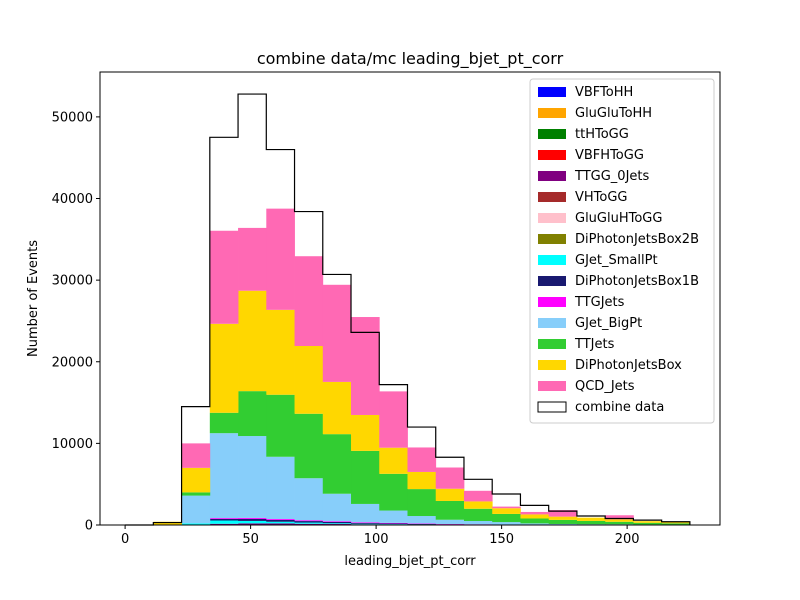 This screenshot has width=800, height=600. Describe the element at coordinates (601, 197) in the screenshot. I see `legend-label: VHToGG` at that location.